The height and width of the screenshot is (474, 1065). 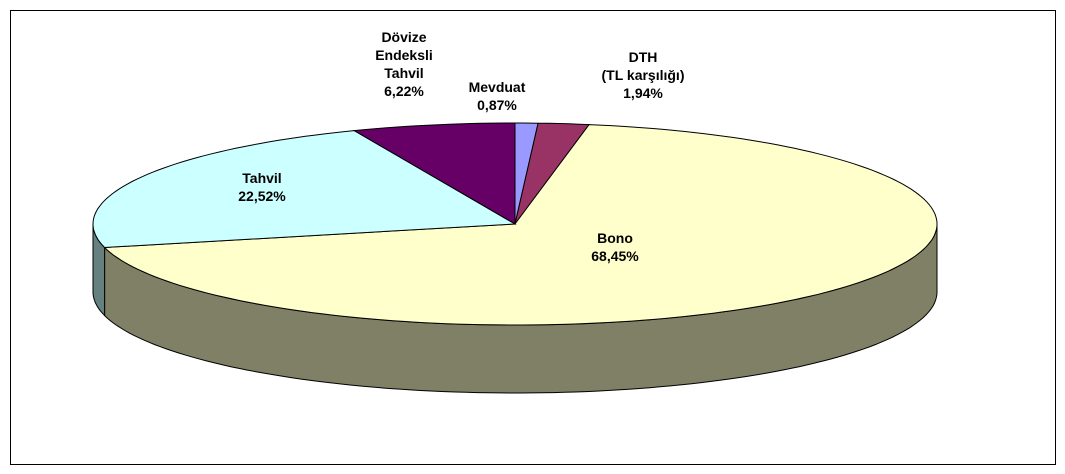 What do you see at coordinates (497, 87) in the screenshot?
I see `category-label: Mevduat` at bounding box center [497, 87].